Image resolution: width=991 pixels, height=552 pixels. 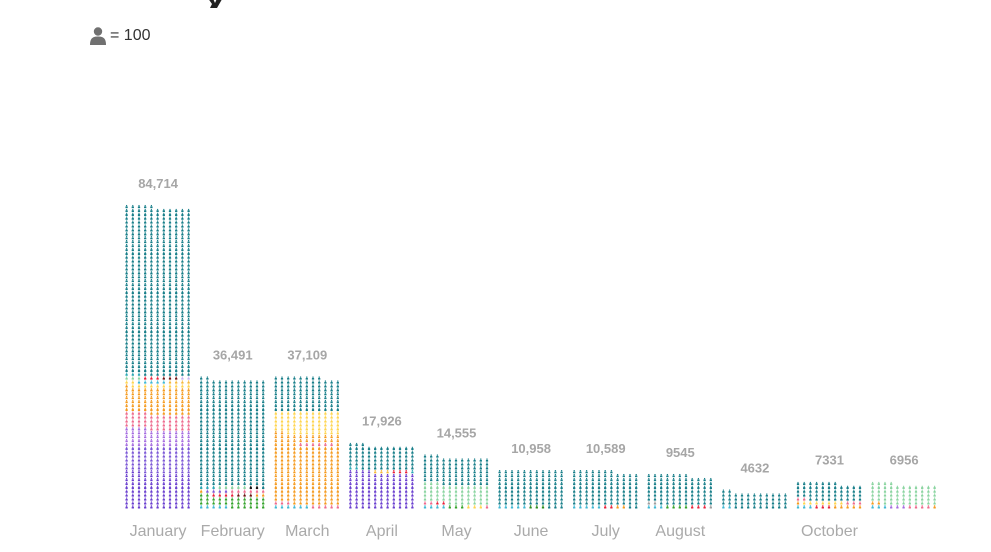 I want to click on bar-january, so click(x=157, y=356).